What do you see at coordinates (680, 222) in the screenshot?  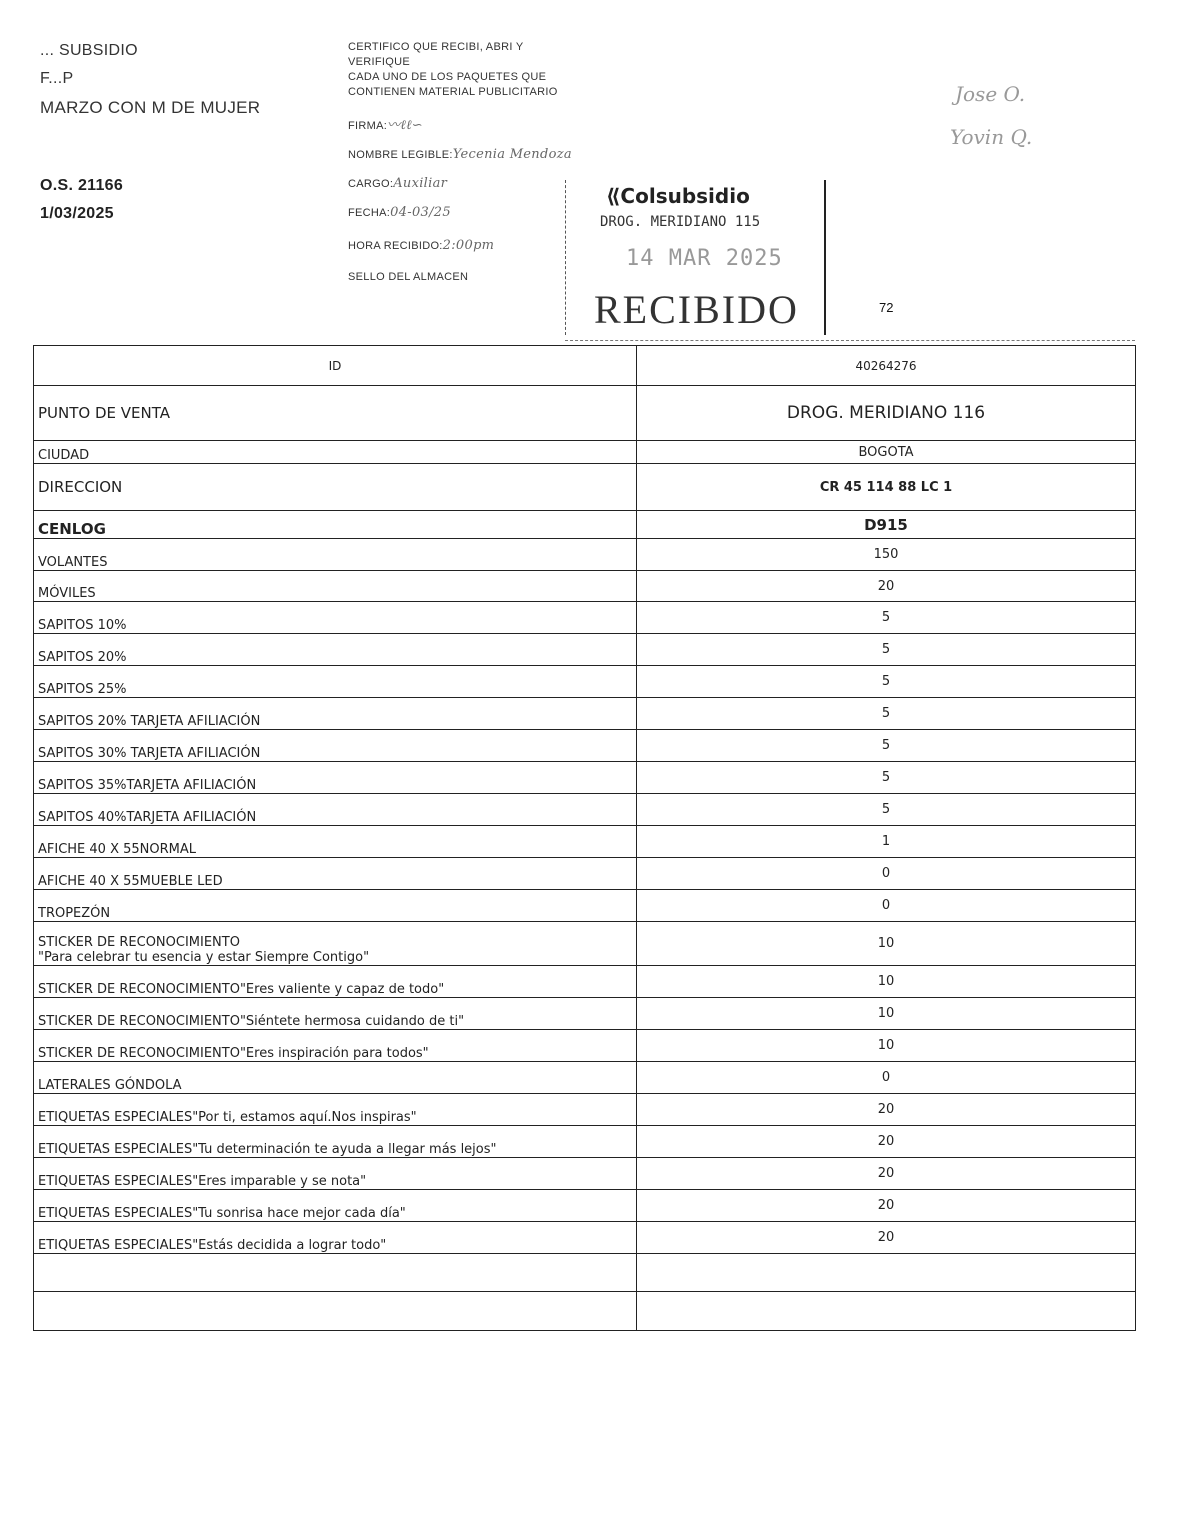 I see `stamp-store: DROG. MERIDIANO 115` at bounding box center [680, 222].